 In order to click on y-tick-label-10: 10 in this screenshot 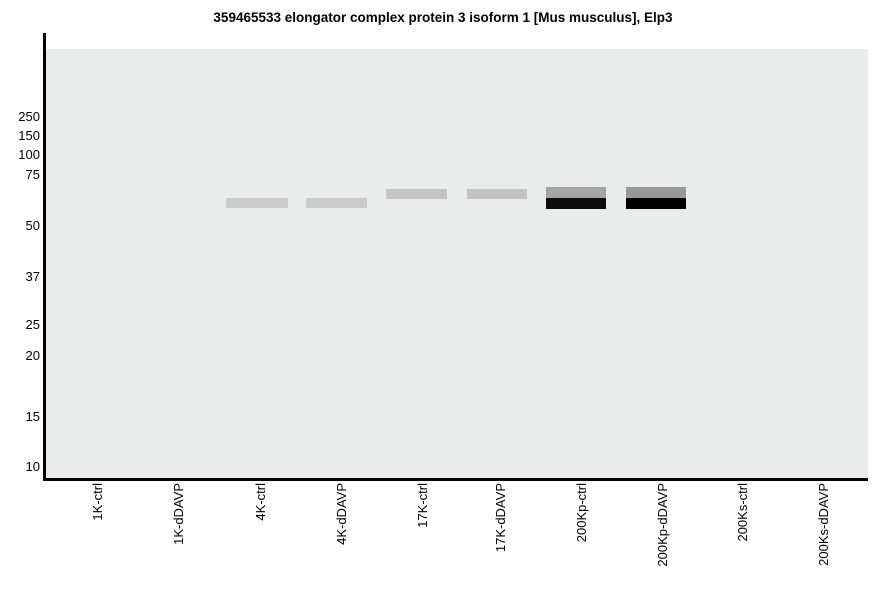, I will do `click(32, 466)`.